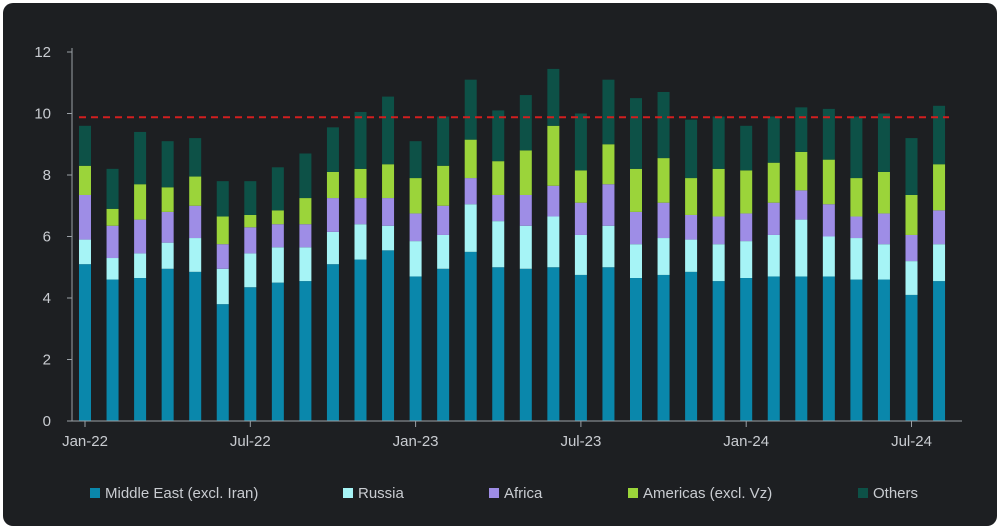 The width and height of the screenshot is (1000, 529). Describe the element at coordinates (381, 493) in the screenshot. I see `legend-label-1: Russia` at that location.